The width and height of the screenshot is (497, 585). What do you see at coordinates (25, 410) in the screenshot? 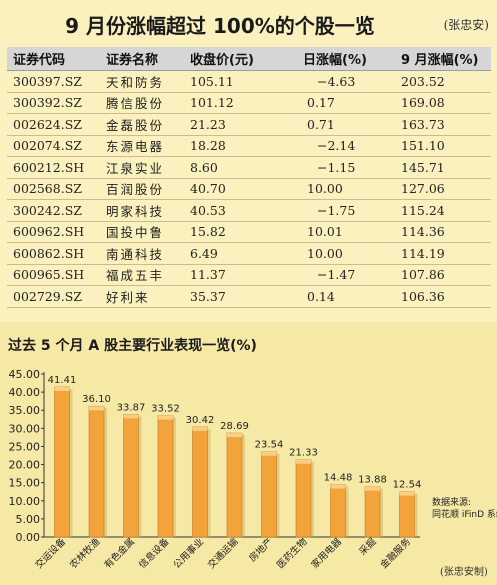
I see `y-tick-label: 35.00` at bounding box center [25, 410].